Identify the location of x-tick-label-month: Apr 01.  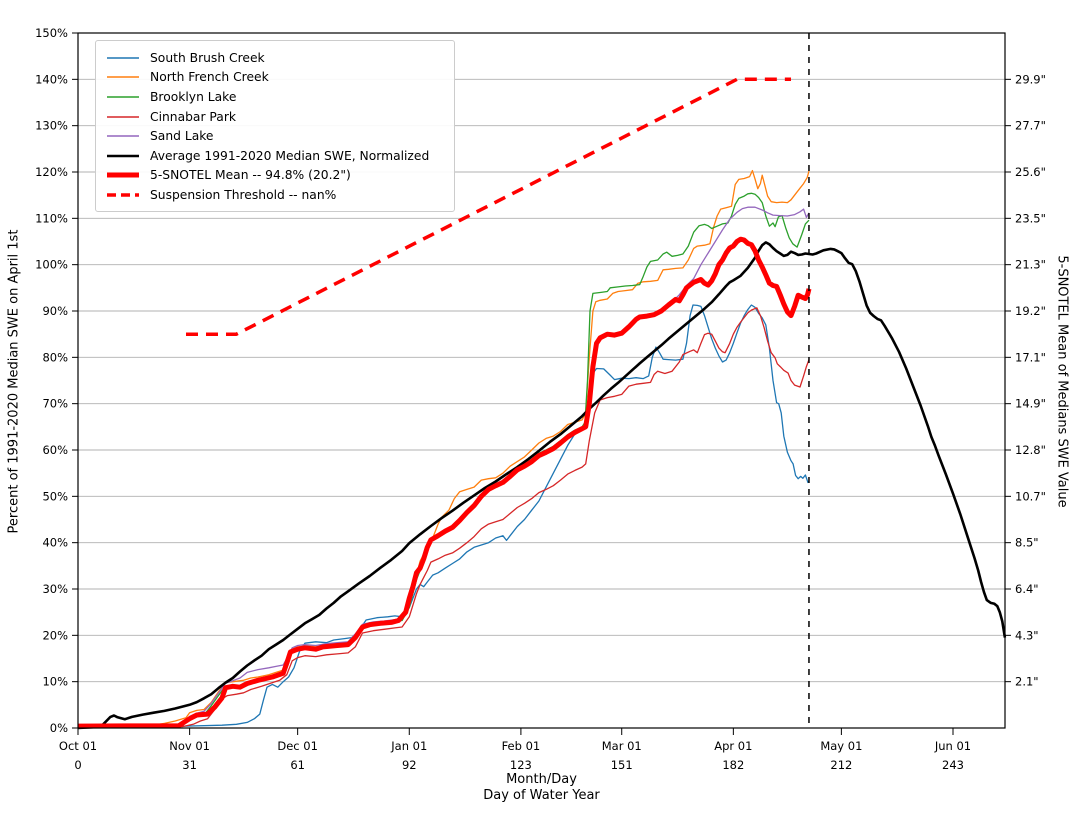
(733, 746).